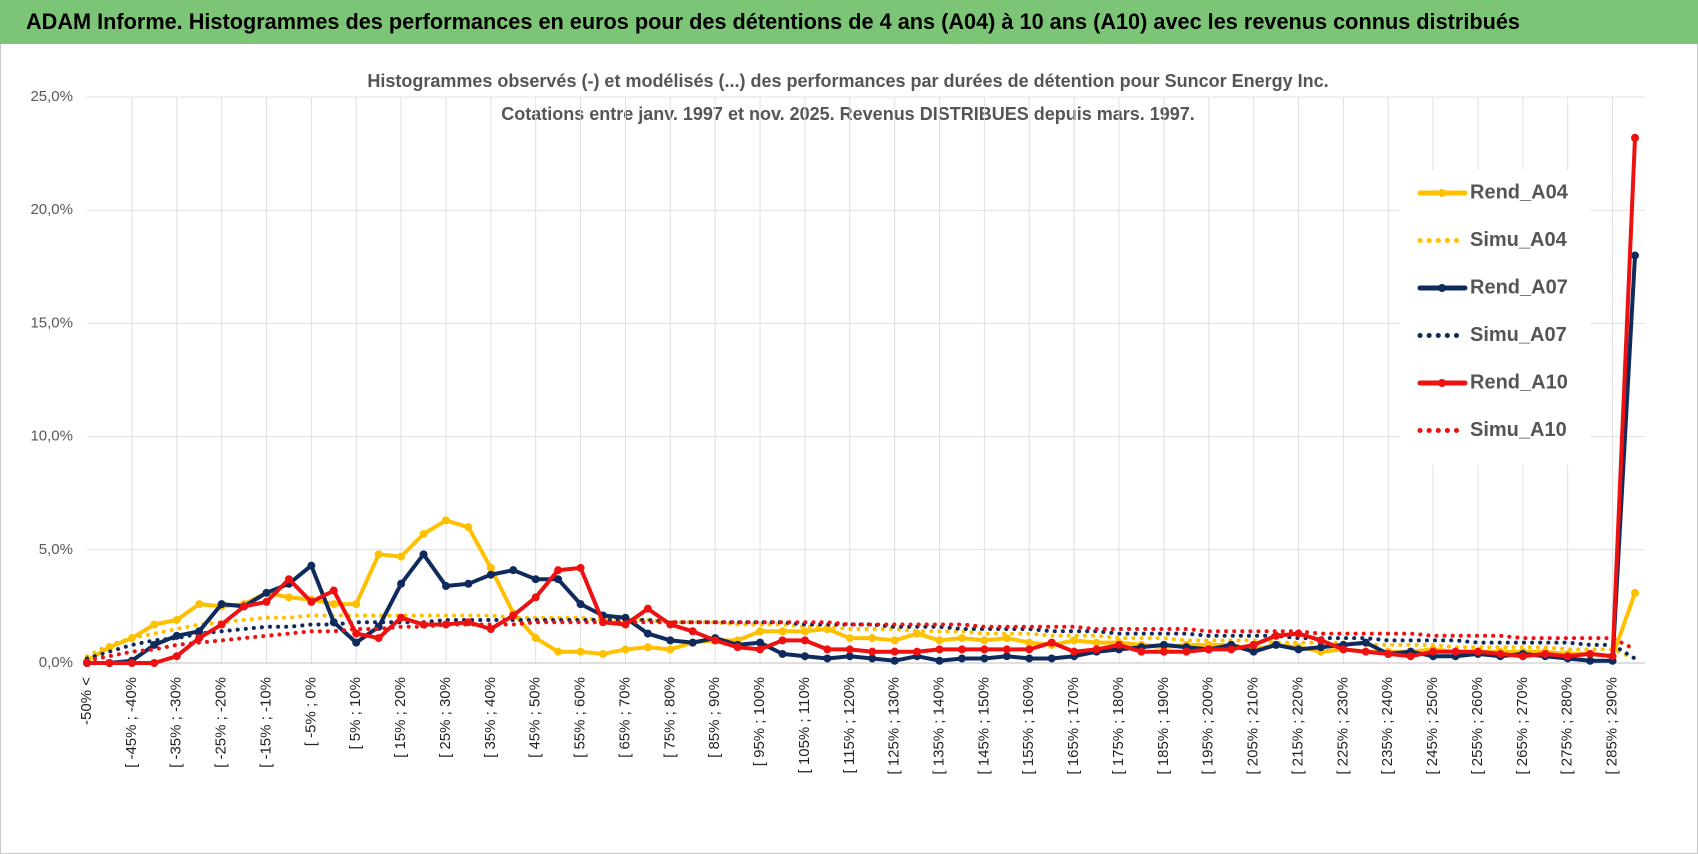 The width and height of the screenshot is (1698, 854). I want to click on legend-label: Rend_A07, so click(1519, 287).